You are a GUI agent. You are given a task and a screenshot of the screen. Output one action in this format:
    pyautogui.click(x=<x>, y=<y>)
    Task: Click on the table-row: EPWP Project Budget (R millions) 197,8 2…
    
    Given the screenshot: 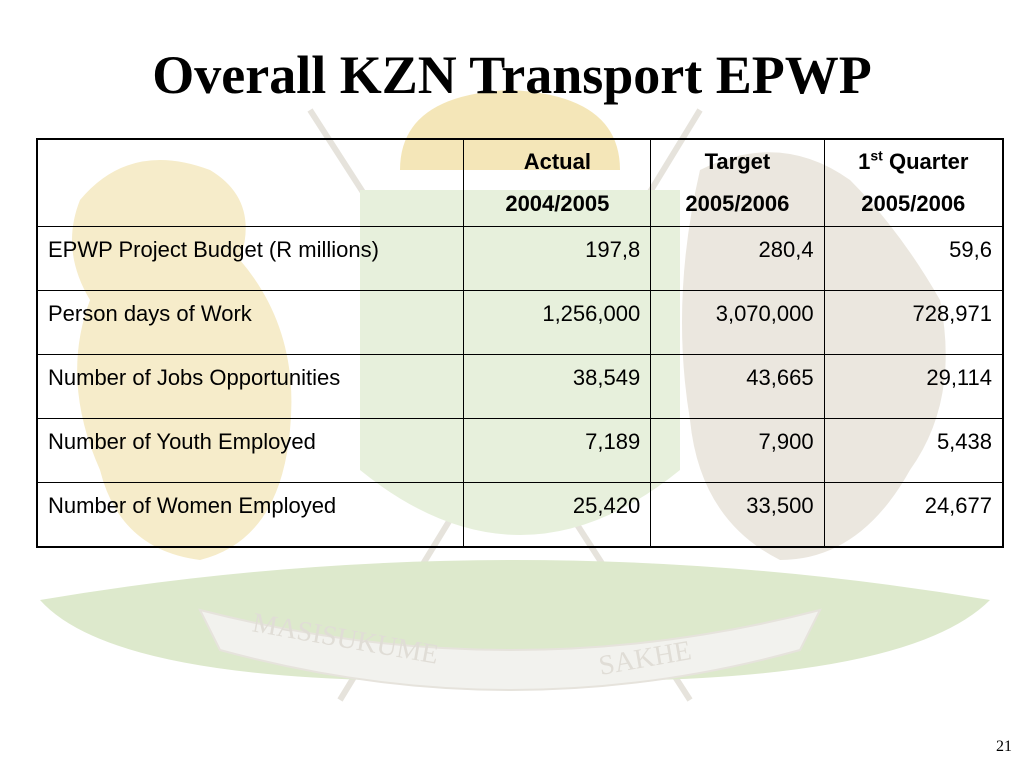 What is the action you would take?
    pyautogui.click(x=520, y=258)
    